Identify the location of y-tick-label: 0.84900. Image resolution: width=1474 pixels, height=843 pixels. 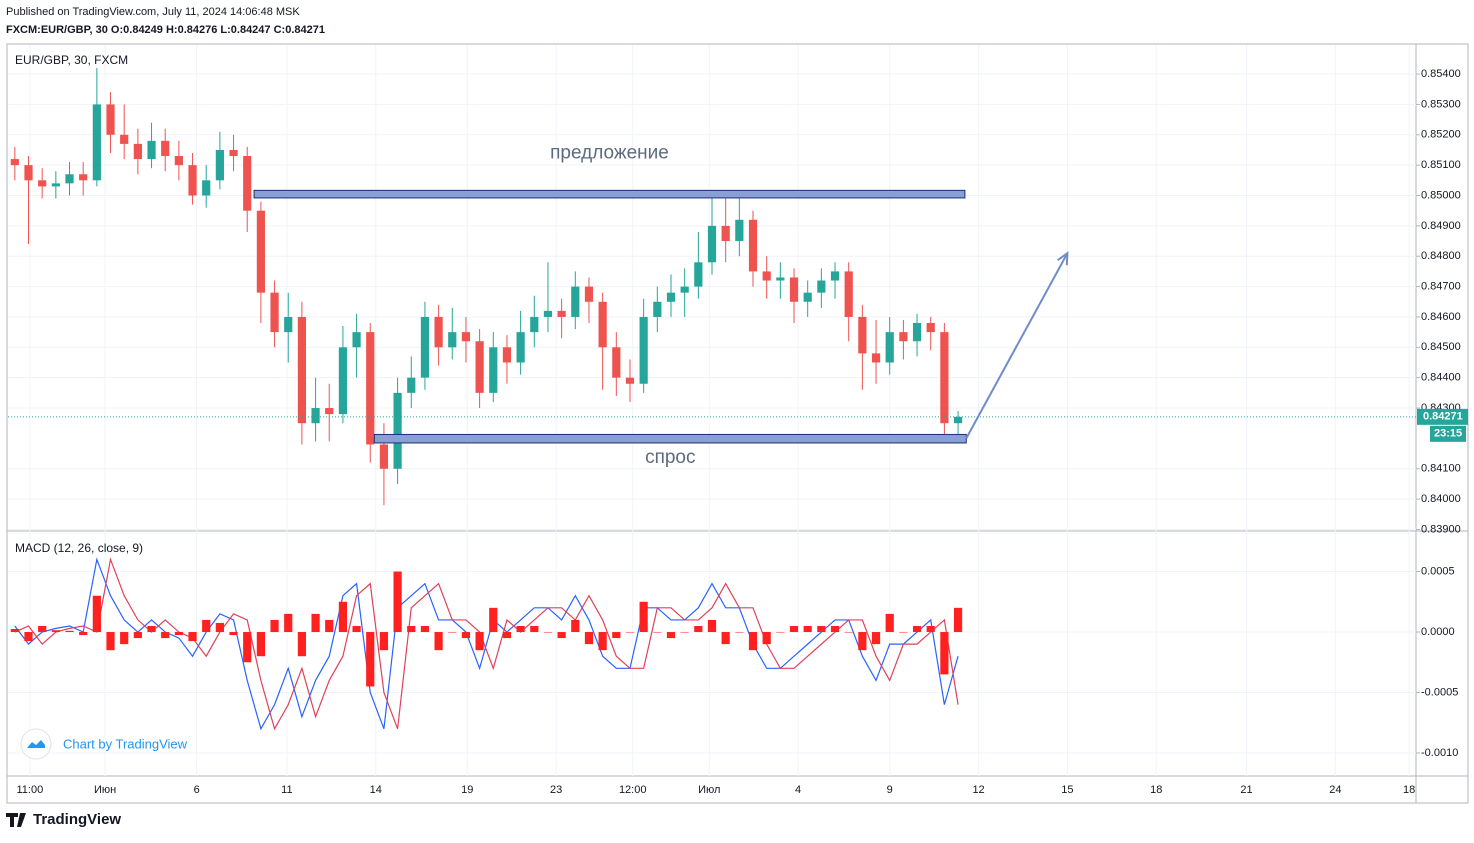
(1441, 226).